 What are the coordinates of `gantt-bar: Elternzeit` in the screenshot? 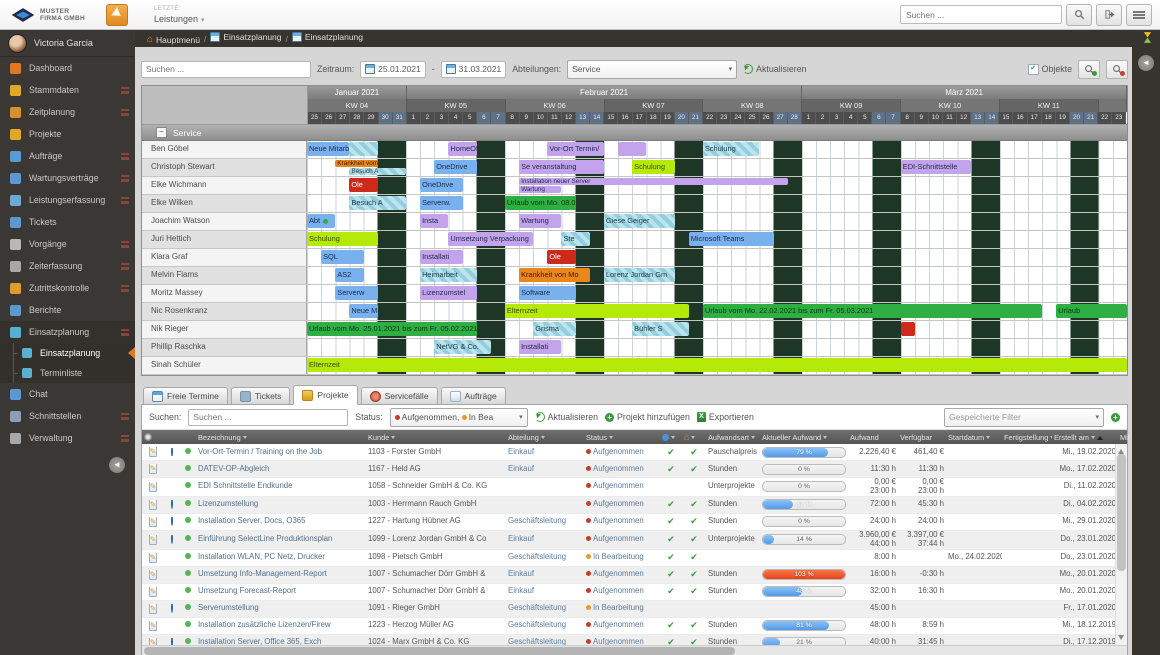 It's located at (717, 365).